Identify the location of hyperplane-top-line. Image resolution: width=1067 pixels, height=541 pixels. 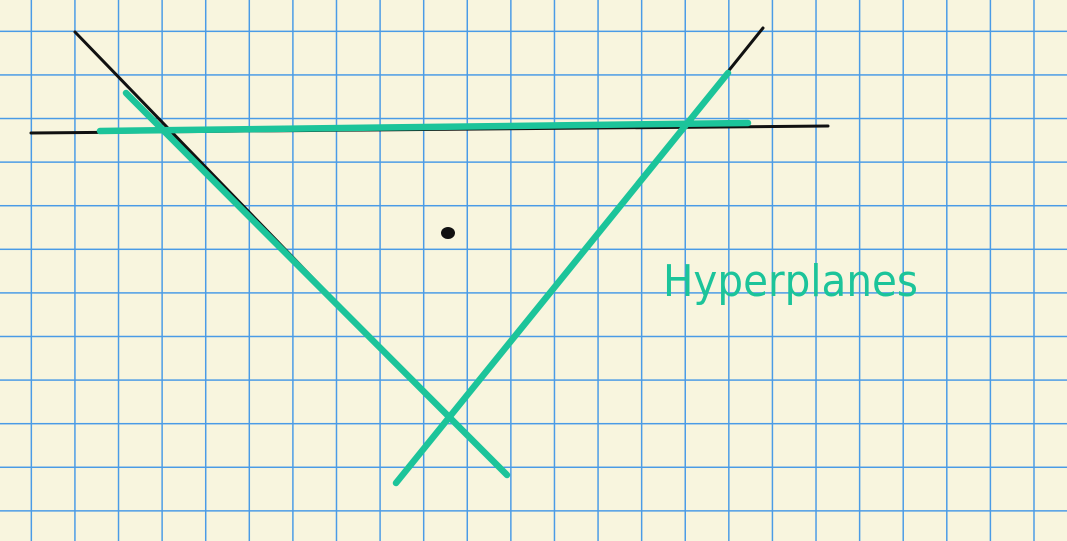
(424, 127).